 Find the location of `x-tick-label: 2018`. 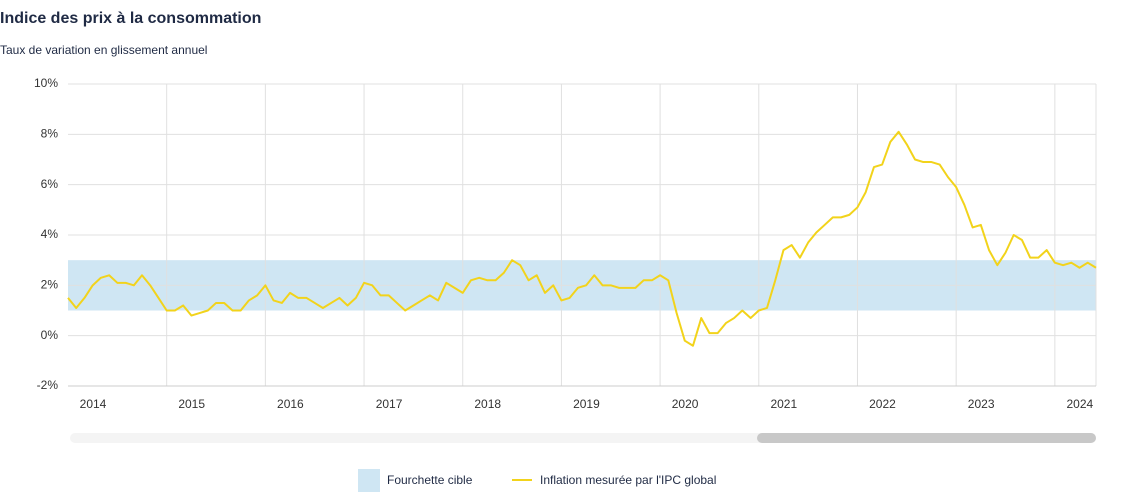

x-tick-label: 2018 is located at coordinates (487, 404).